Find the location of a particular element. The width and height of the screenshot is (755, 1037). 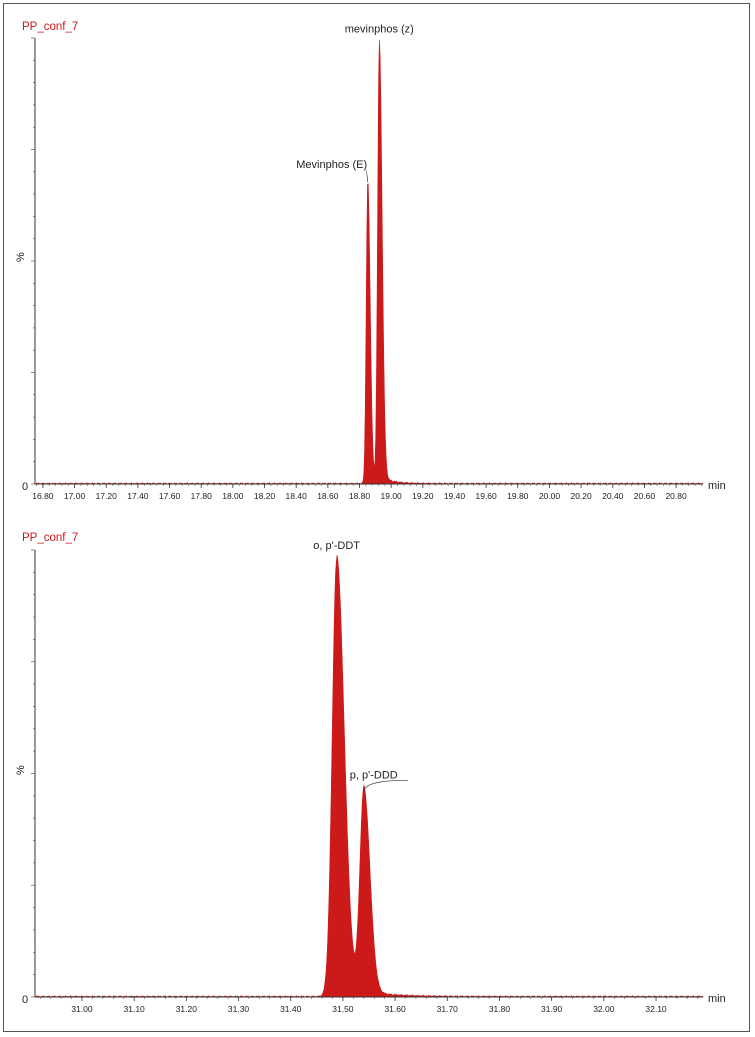

x-tick-label: 19.00 is located at coordinates (392, 496).